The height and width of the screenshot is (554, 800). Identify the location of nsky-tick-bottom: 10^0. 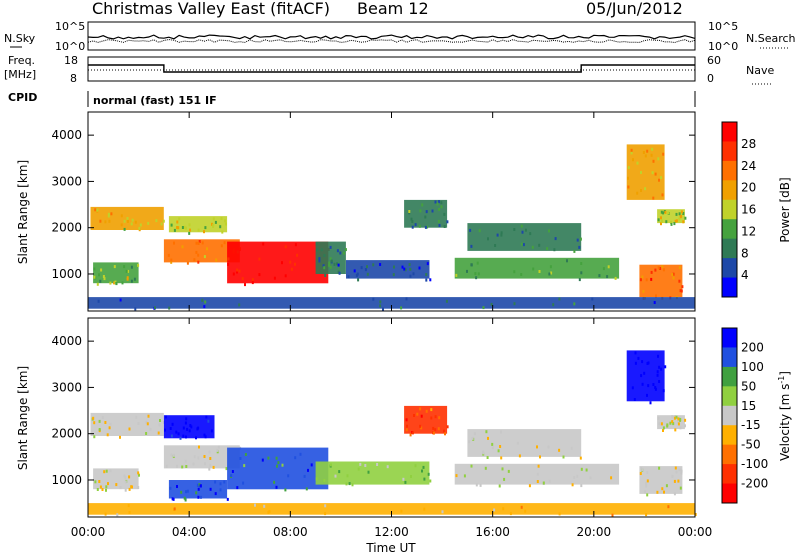
(70, 46).